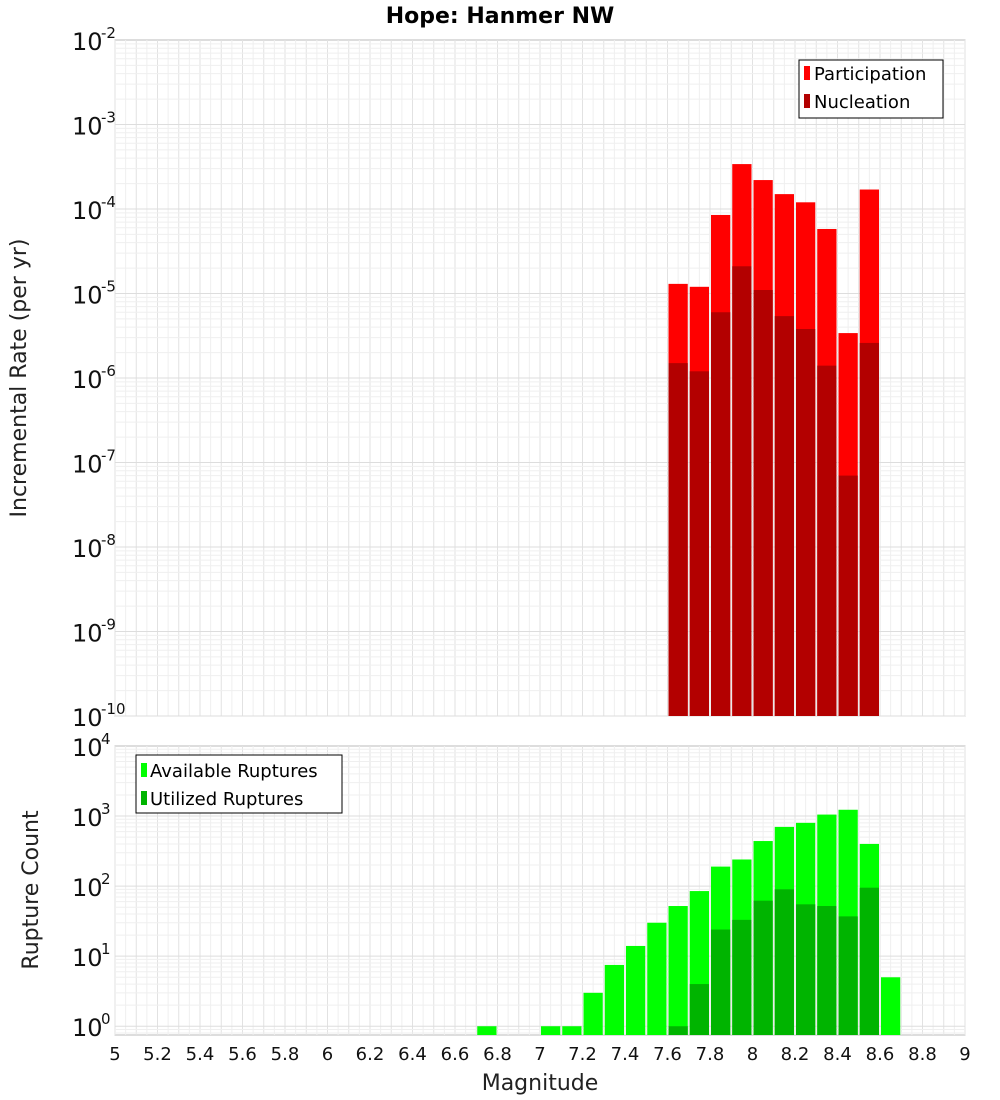  What do you see at coordinates (964, 1054) in the screenshot?
I see `x-tick-label: 9` at bounding box center [964, 1054].